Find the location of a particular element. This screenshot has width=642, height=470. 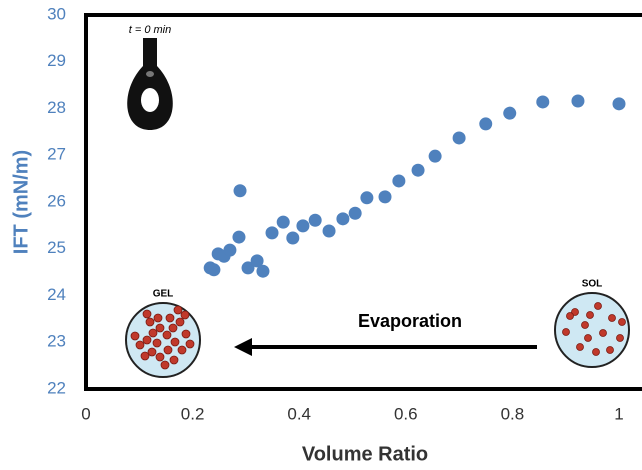

x-tick-label: 0.2 is located at coordinates (193, 413).